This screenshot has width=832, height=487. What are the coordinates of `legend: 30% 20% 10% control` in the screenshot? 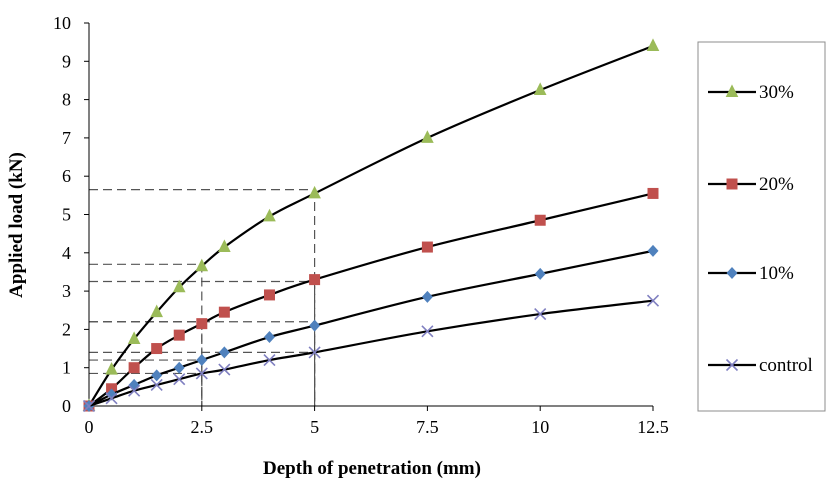 It's located at (761, 226).